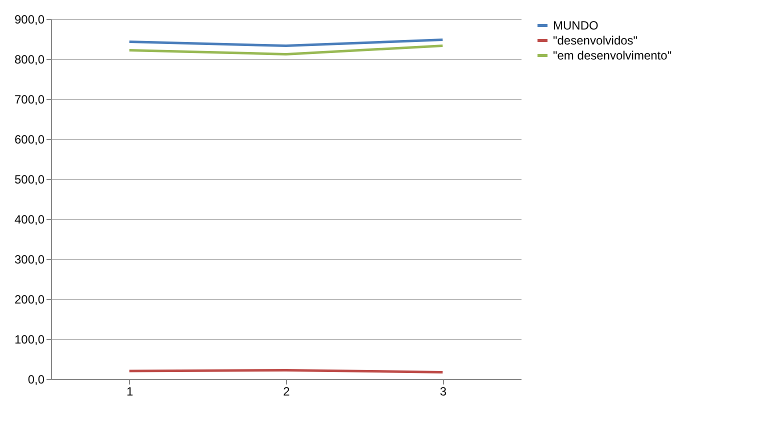 The height and width of the screenshot is (448, 775). What do you see at coordinates (29, 19) in the screenshot?
I see `y-tick-label: 900,0` at bounding box center [29, 19].